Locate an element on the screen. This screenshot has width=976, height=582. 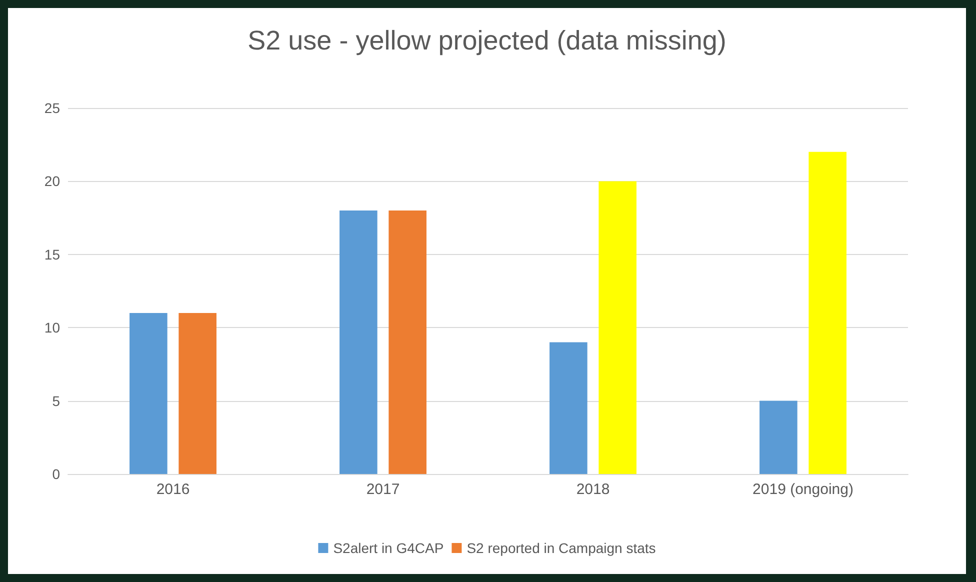
y-tick-label: 15 is located at coordinates (52, 254).